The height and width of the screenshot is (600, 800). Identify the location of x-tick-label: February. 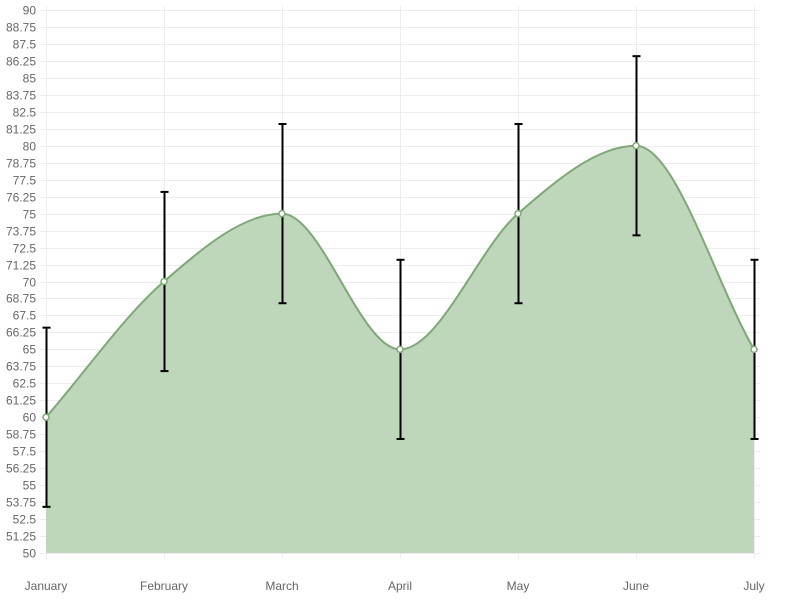
(164, 586).